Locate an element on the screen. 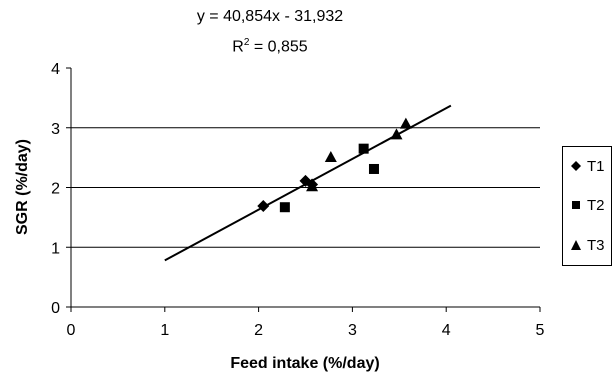 This screenshot has width=614, height=374. x-tick-label-2: 2 is located at coordinates (258, 330).